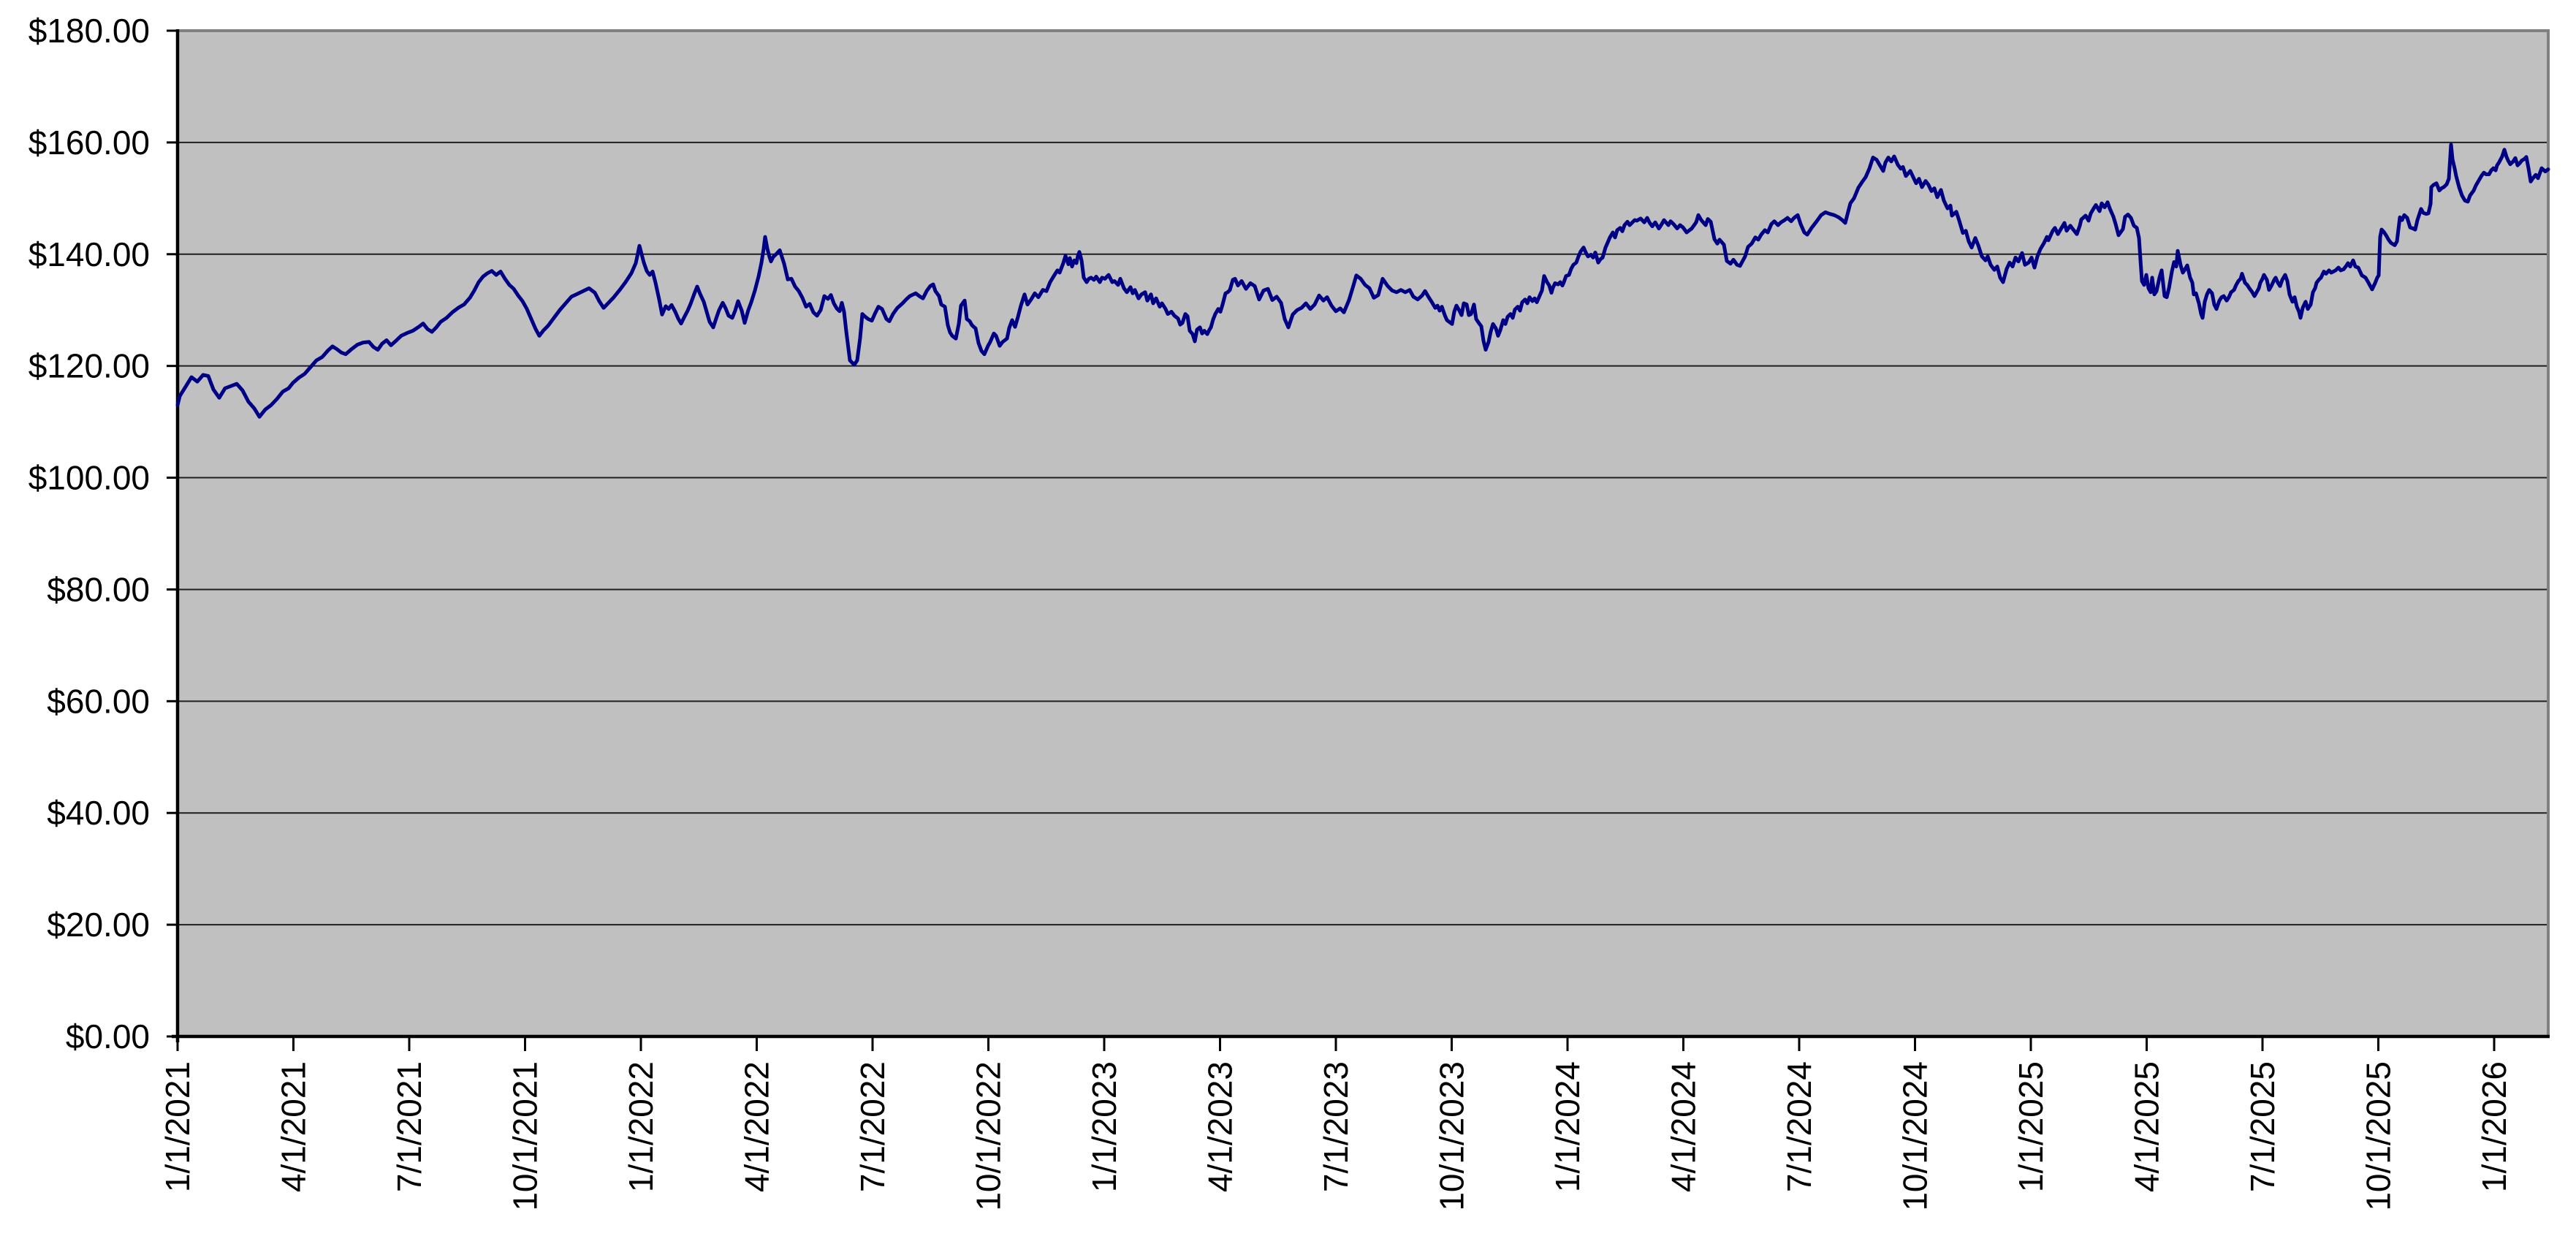 The image size is (2576, 1255). What do you see at coordinates (2379, 1136) in the screenshot?
I see `x-tick-label: 10/1/2025` at bounding box center [2379, 1136].